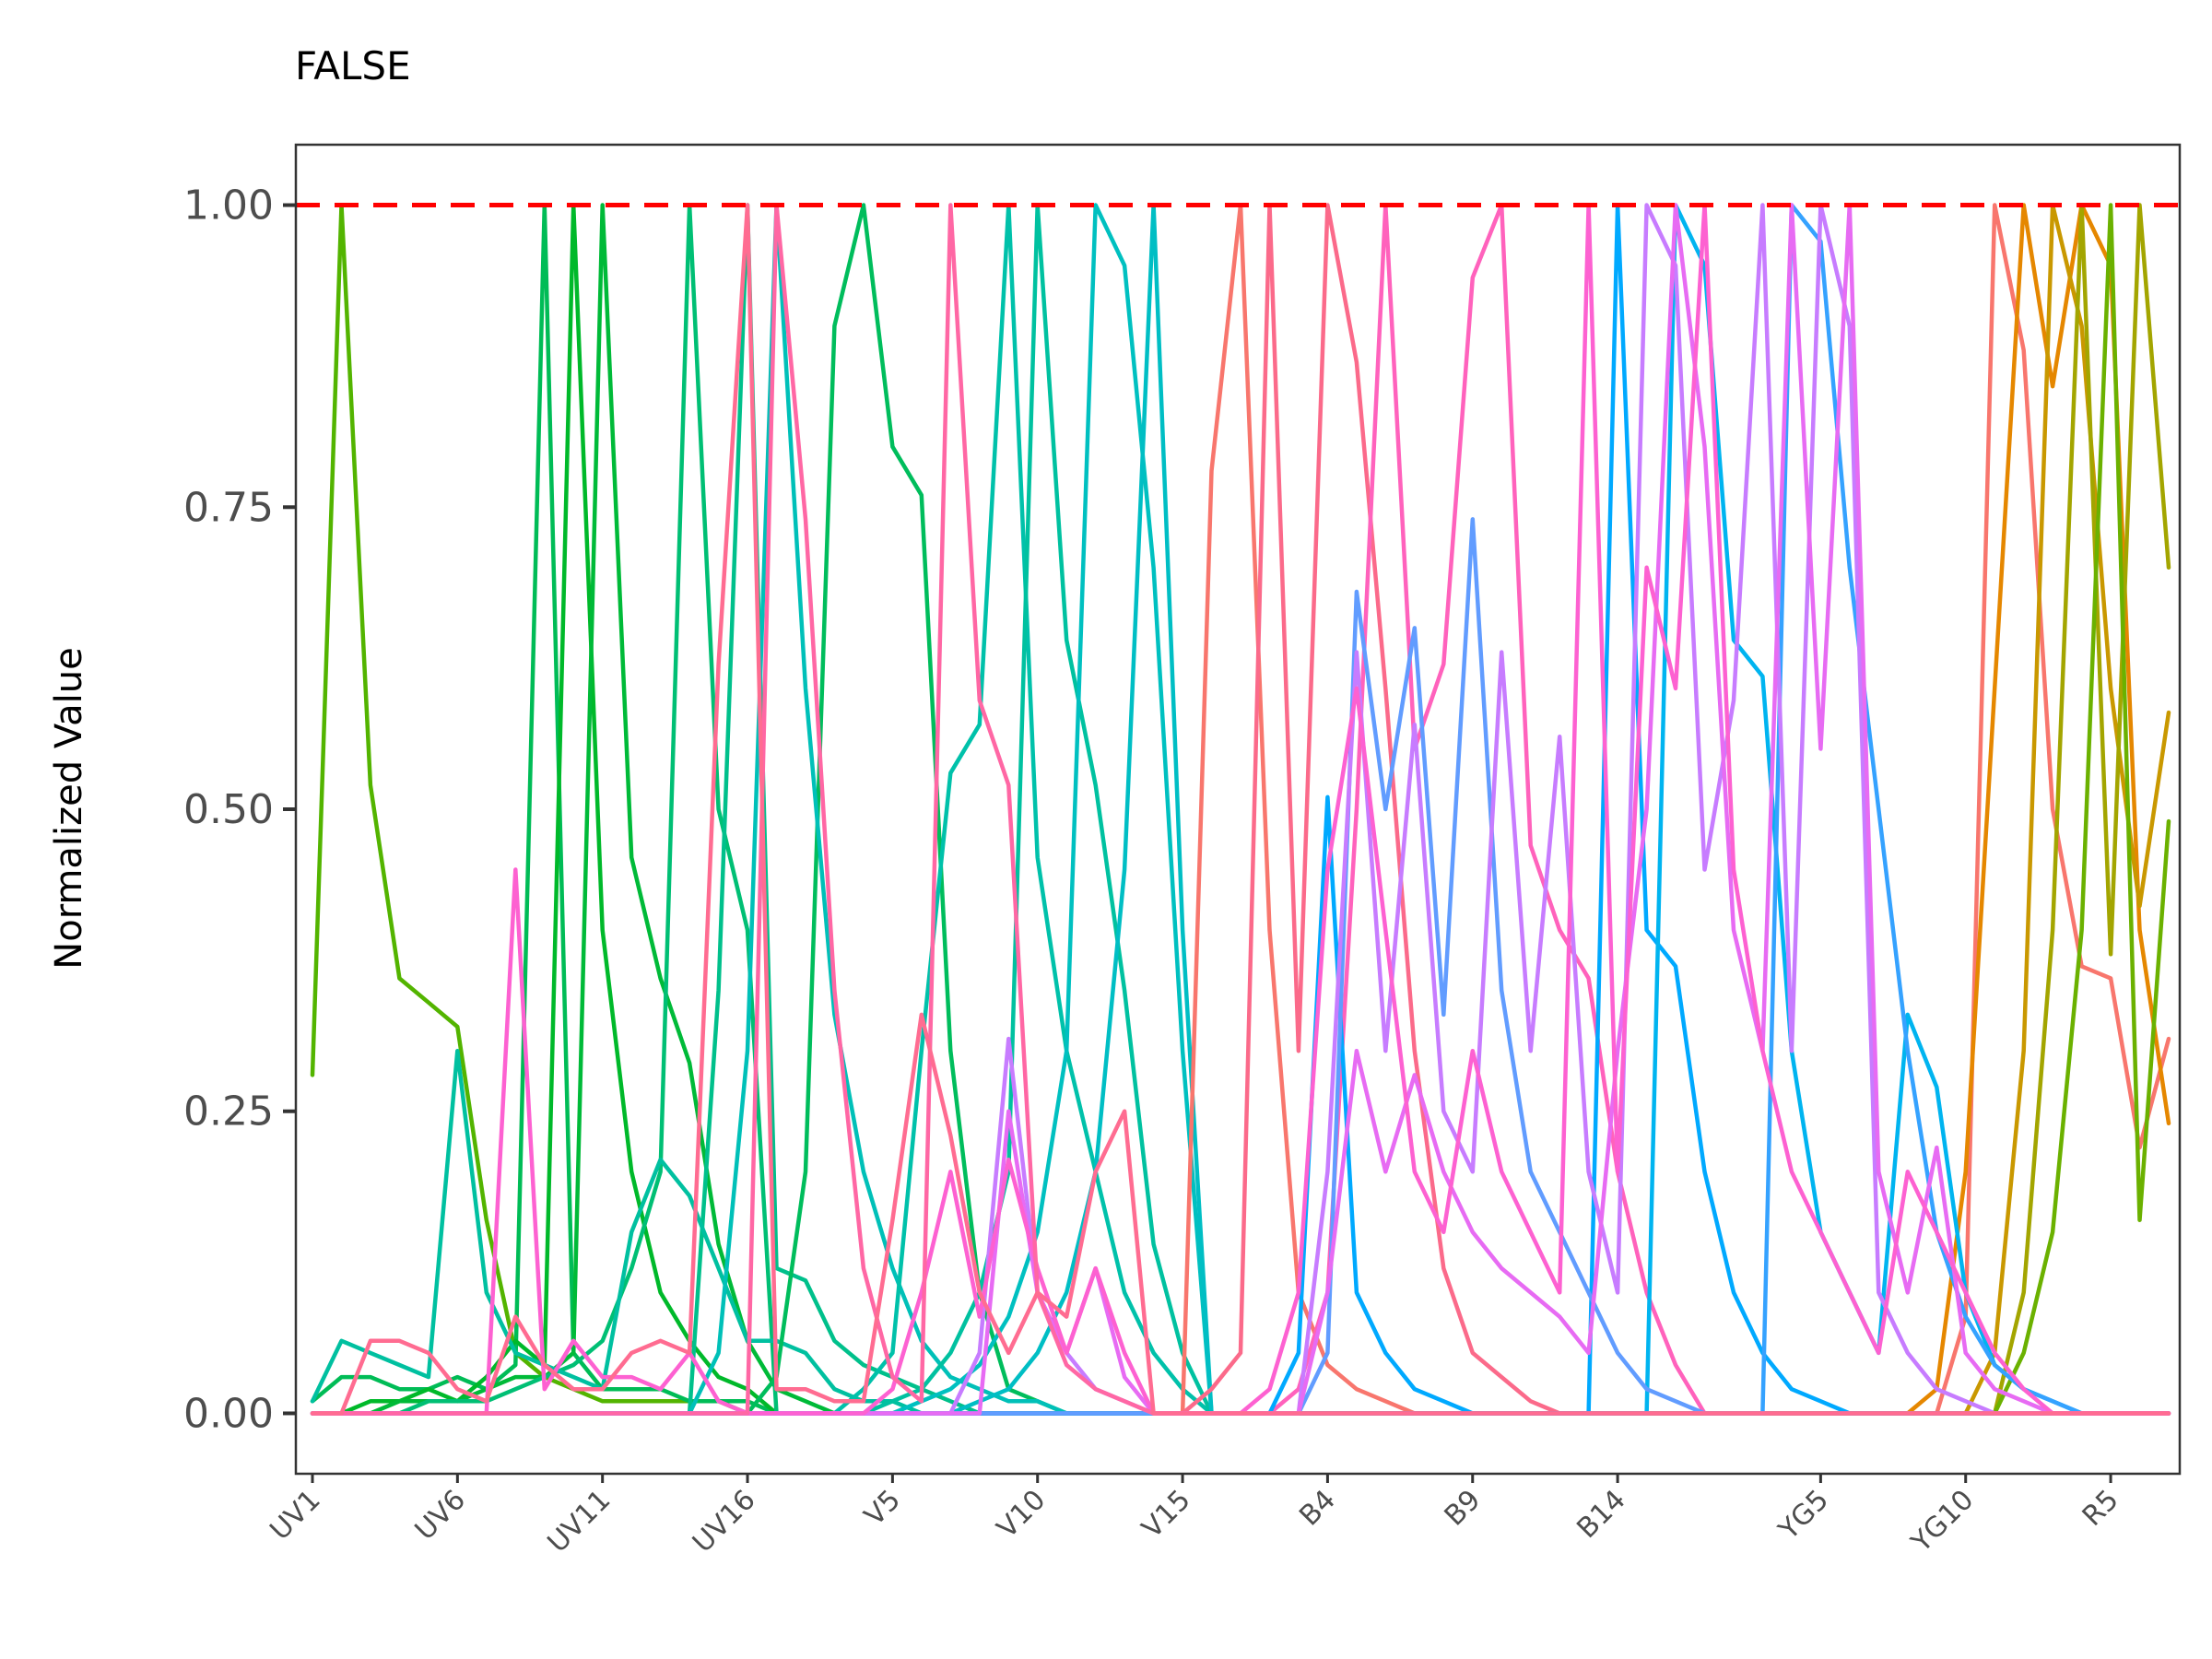 This screenshot has height=1659, width=2212. Describe the element at coordinates (228, 809) in the screenshot. I see `y-tick-label: 0.50` at that location.